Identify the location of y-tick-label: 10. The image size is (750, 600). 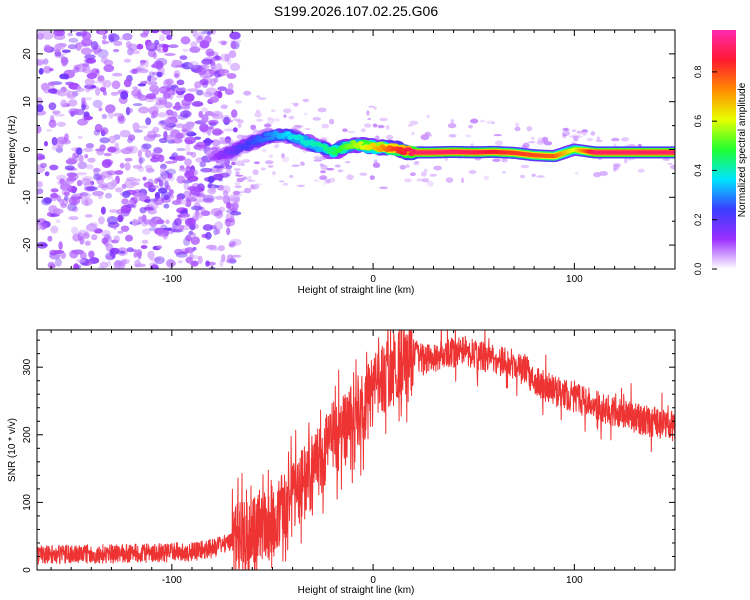
(27, 102).